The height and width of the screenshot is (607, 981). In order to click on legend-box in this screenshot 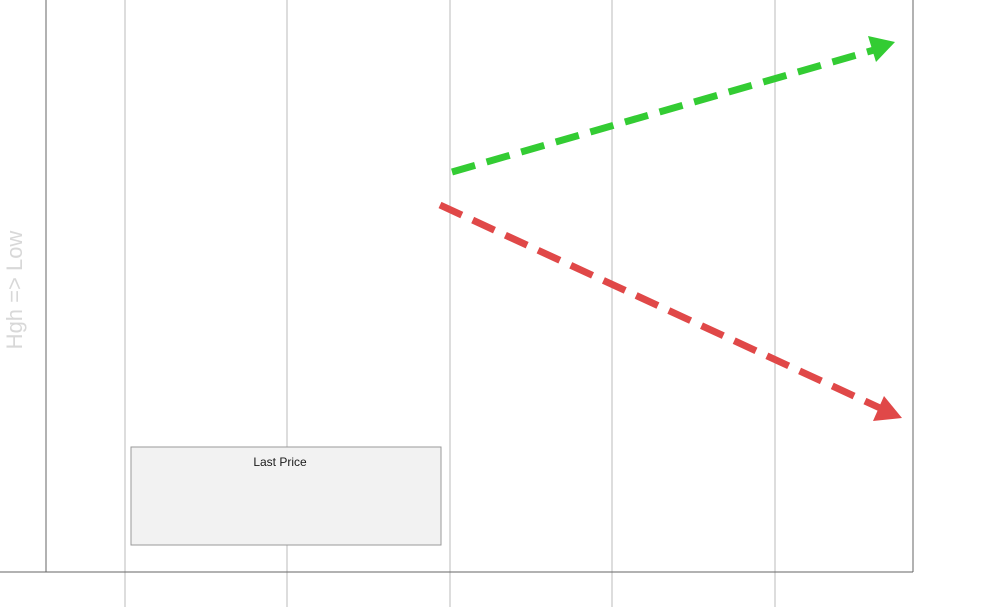, I will do `click(286, 496)`.